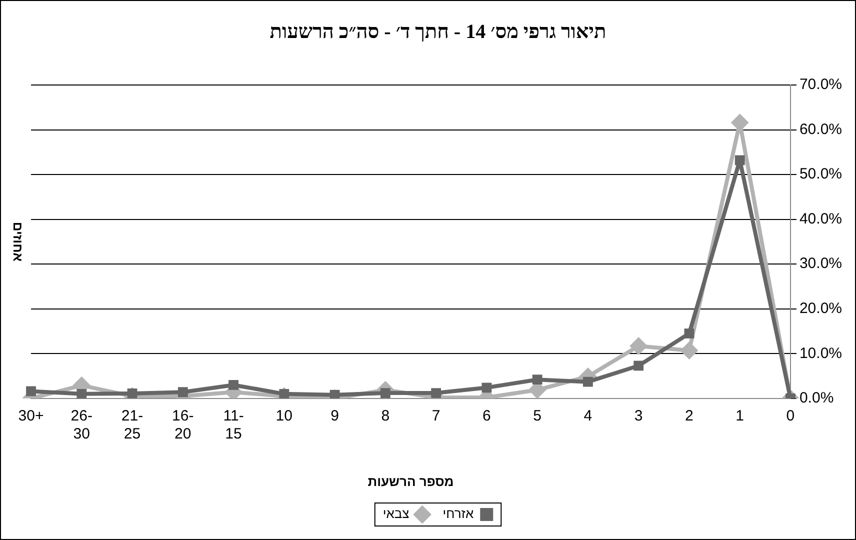 The height and width of the screenshot is (540, 856). I want to click on x-tick-label: 30+, so click(31, 416).